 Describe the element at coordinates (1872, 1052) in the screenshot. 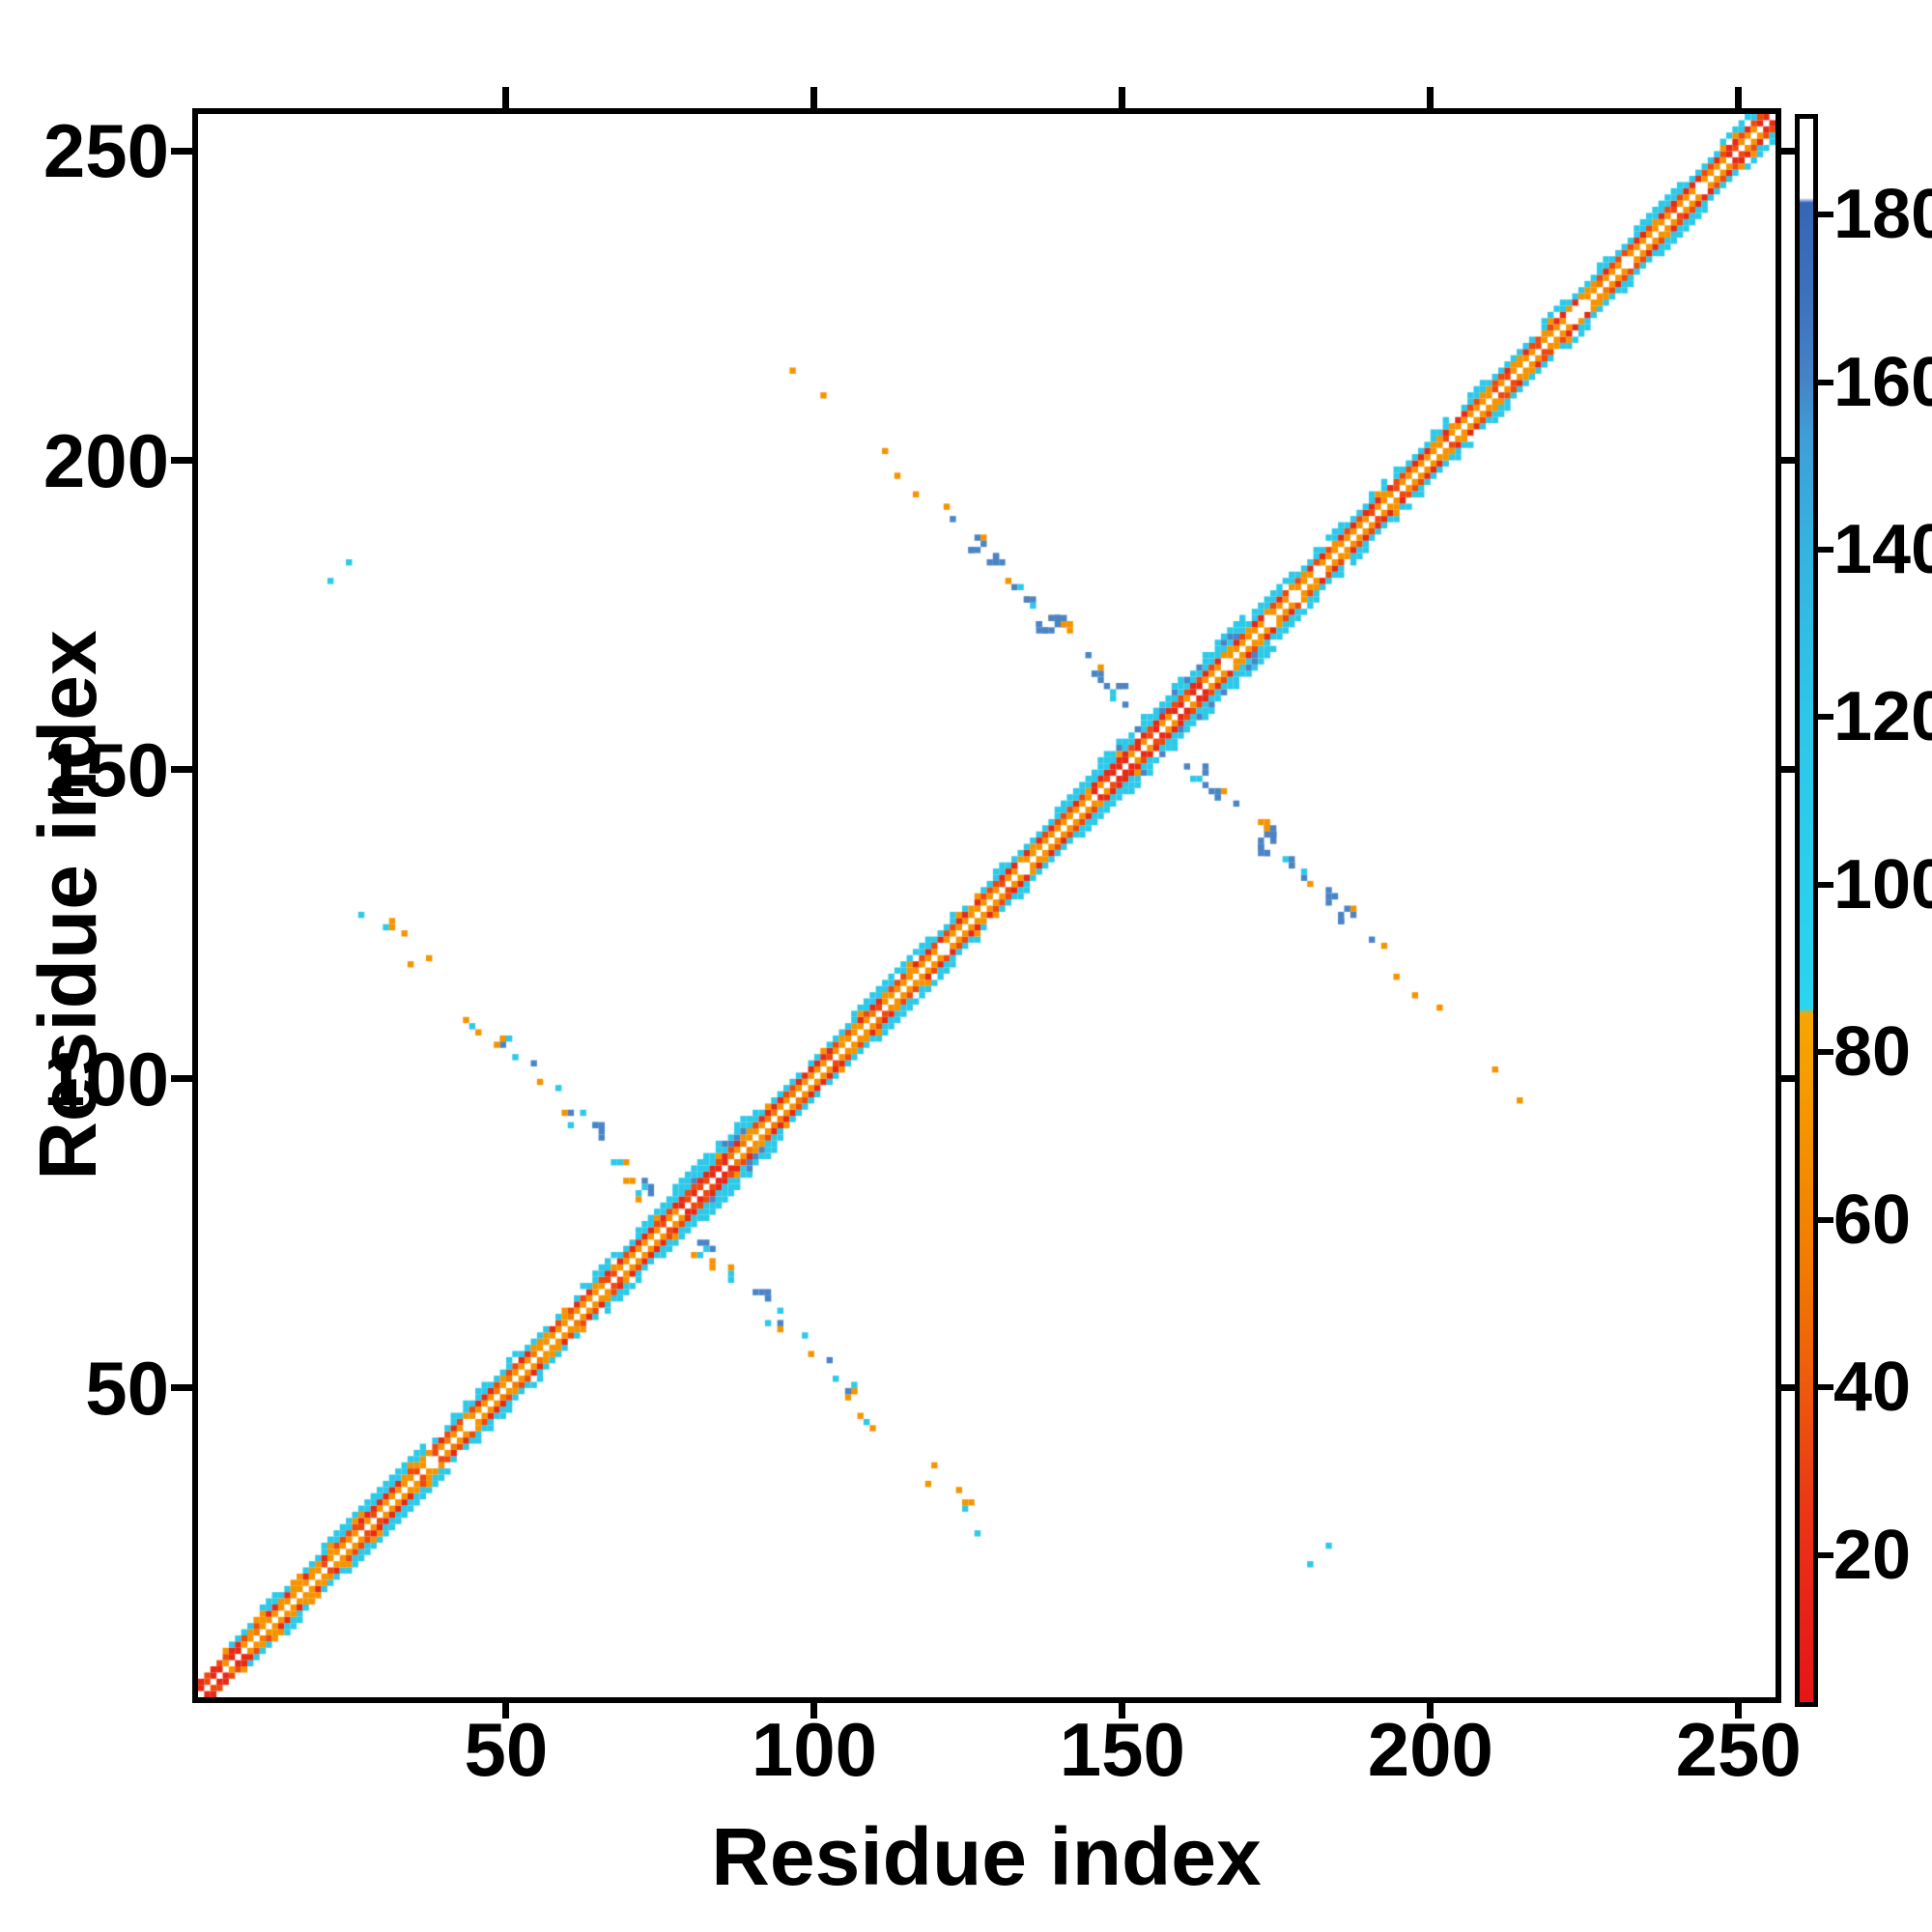

I see `colorbar-tick-label: 80` at that location.